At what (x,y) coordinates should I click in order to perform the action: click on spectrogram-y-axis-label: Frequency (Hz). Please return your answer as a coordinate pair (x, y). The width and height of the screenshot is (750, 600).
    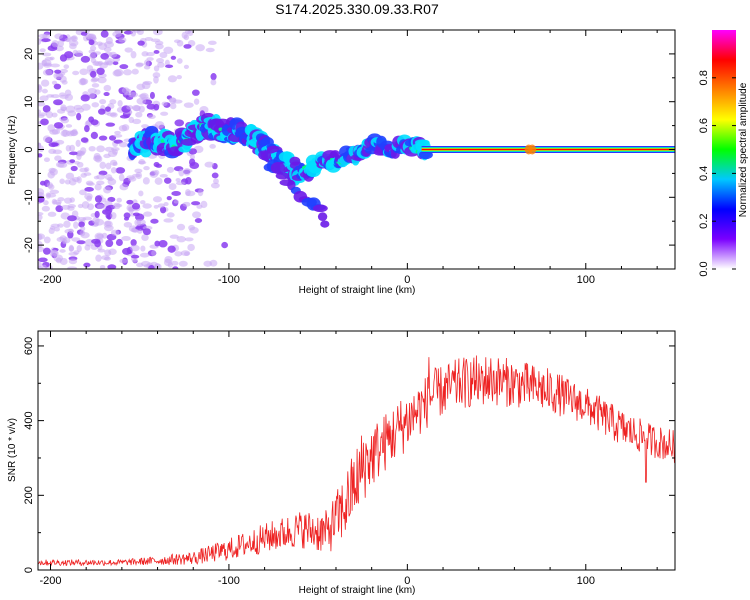
    Looking at the image, I should click on (12, 150).